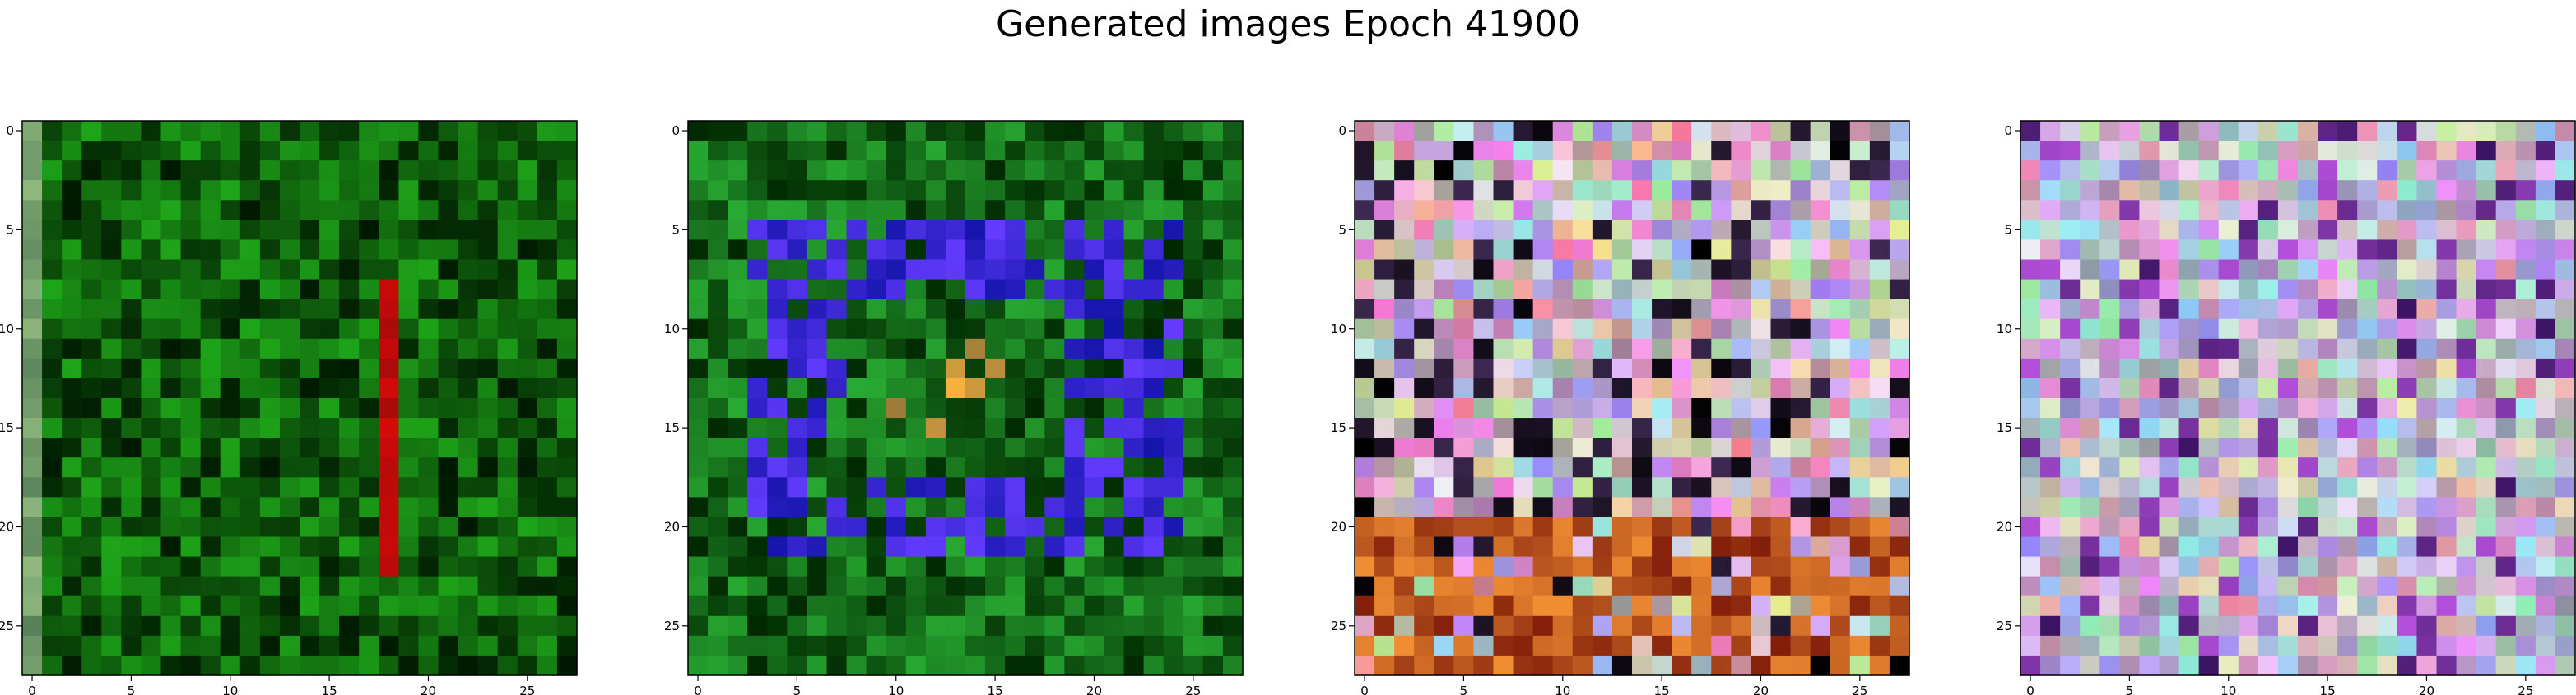 Image resolution: width=2576 pixels, height=695 pixels. What do you see at coordinates (2004, 526) in the screenshot?
I see `y-tick-label: 20` at bounding box center [2004, 526].